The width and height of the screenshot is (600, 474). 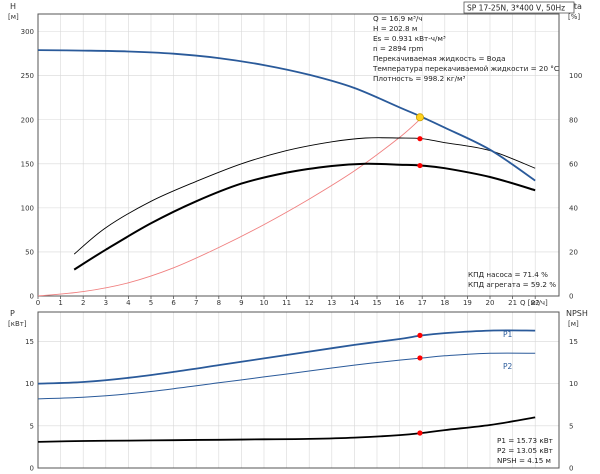 What do you see at coordinates (420, 433) in the screenshot?
I see `duty-point-npsh-marker` at bounding box center [420, 433].